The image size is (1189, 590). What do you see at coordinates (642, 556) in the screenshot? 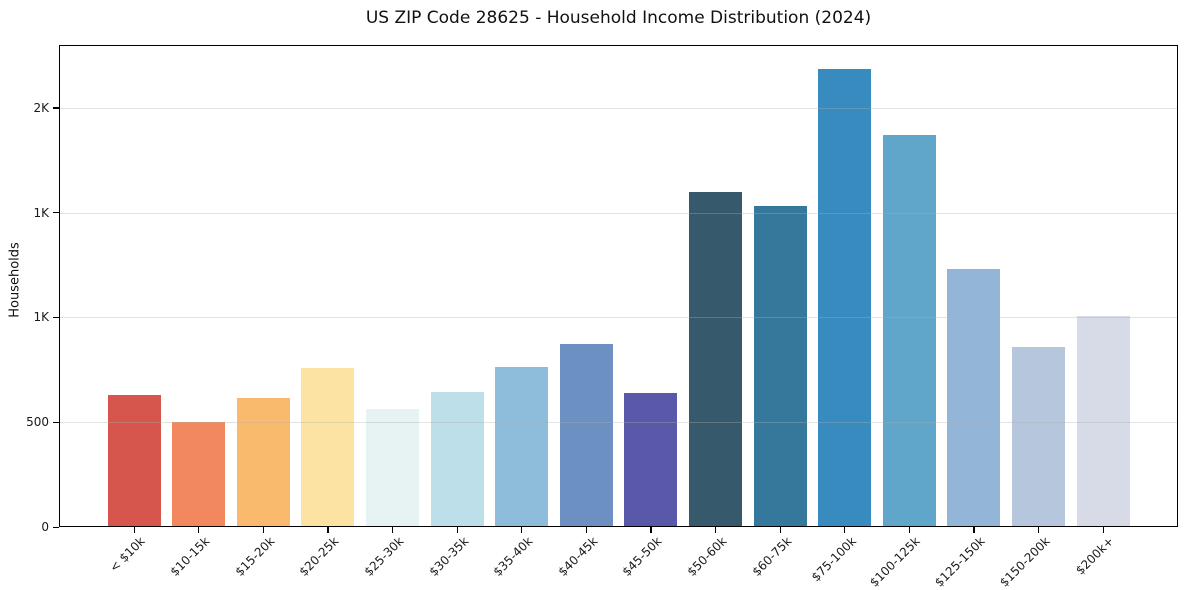
I see `x-tick-label-text: $45-50k` at bounding box center [642, 556].